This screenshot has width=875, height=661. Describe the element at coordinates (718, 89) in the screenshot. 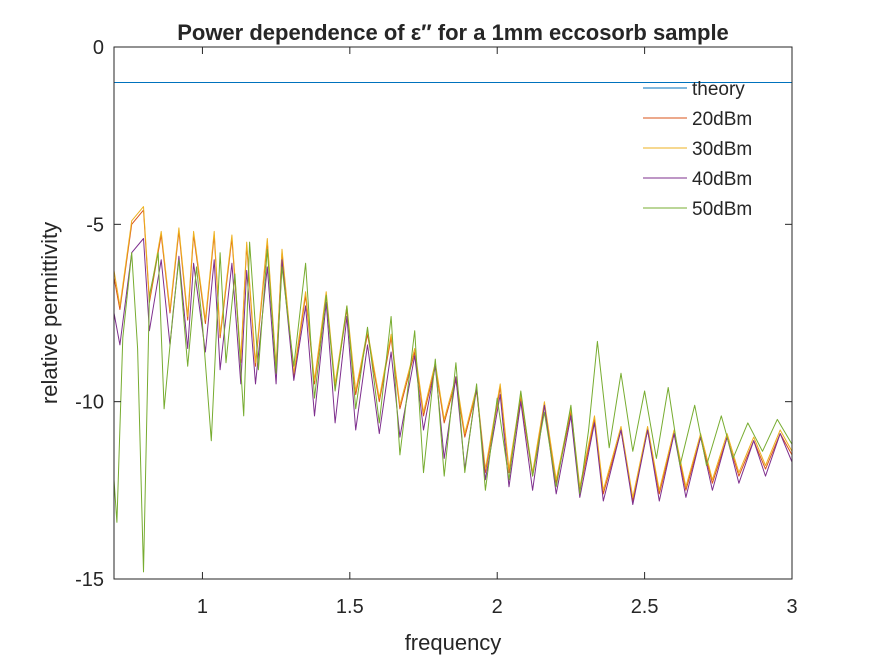

I see `legend-label: theory` at that location.